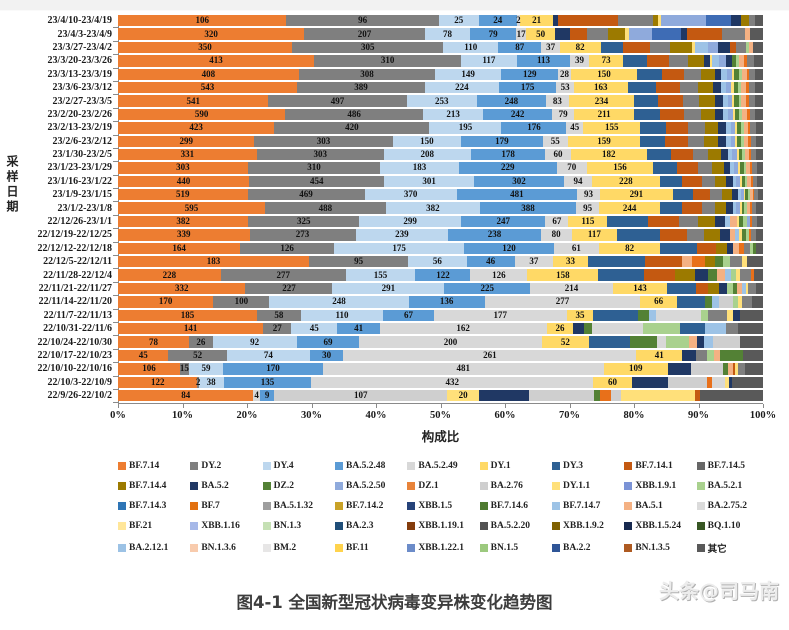  What do you see at coordinates (144, 466) in the screenshot?
I see `legend-label: BF.7.14` at bounding box center [144, 466].